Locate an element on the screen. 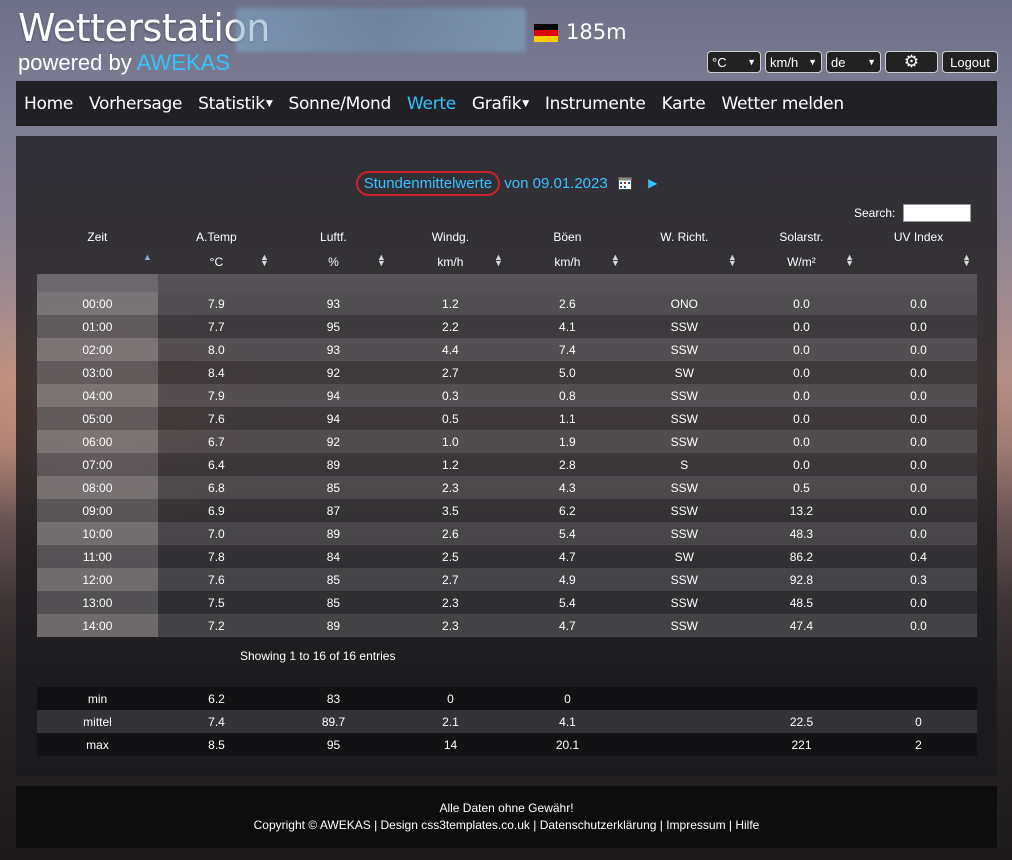 This screenshot has height=860, width=1012. summary-cell is located at coordinates (684, 721).